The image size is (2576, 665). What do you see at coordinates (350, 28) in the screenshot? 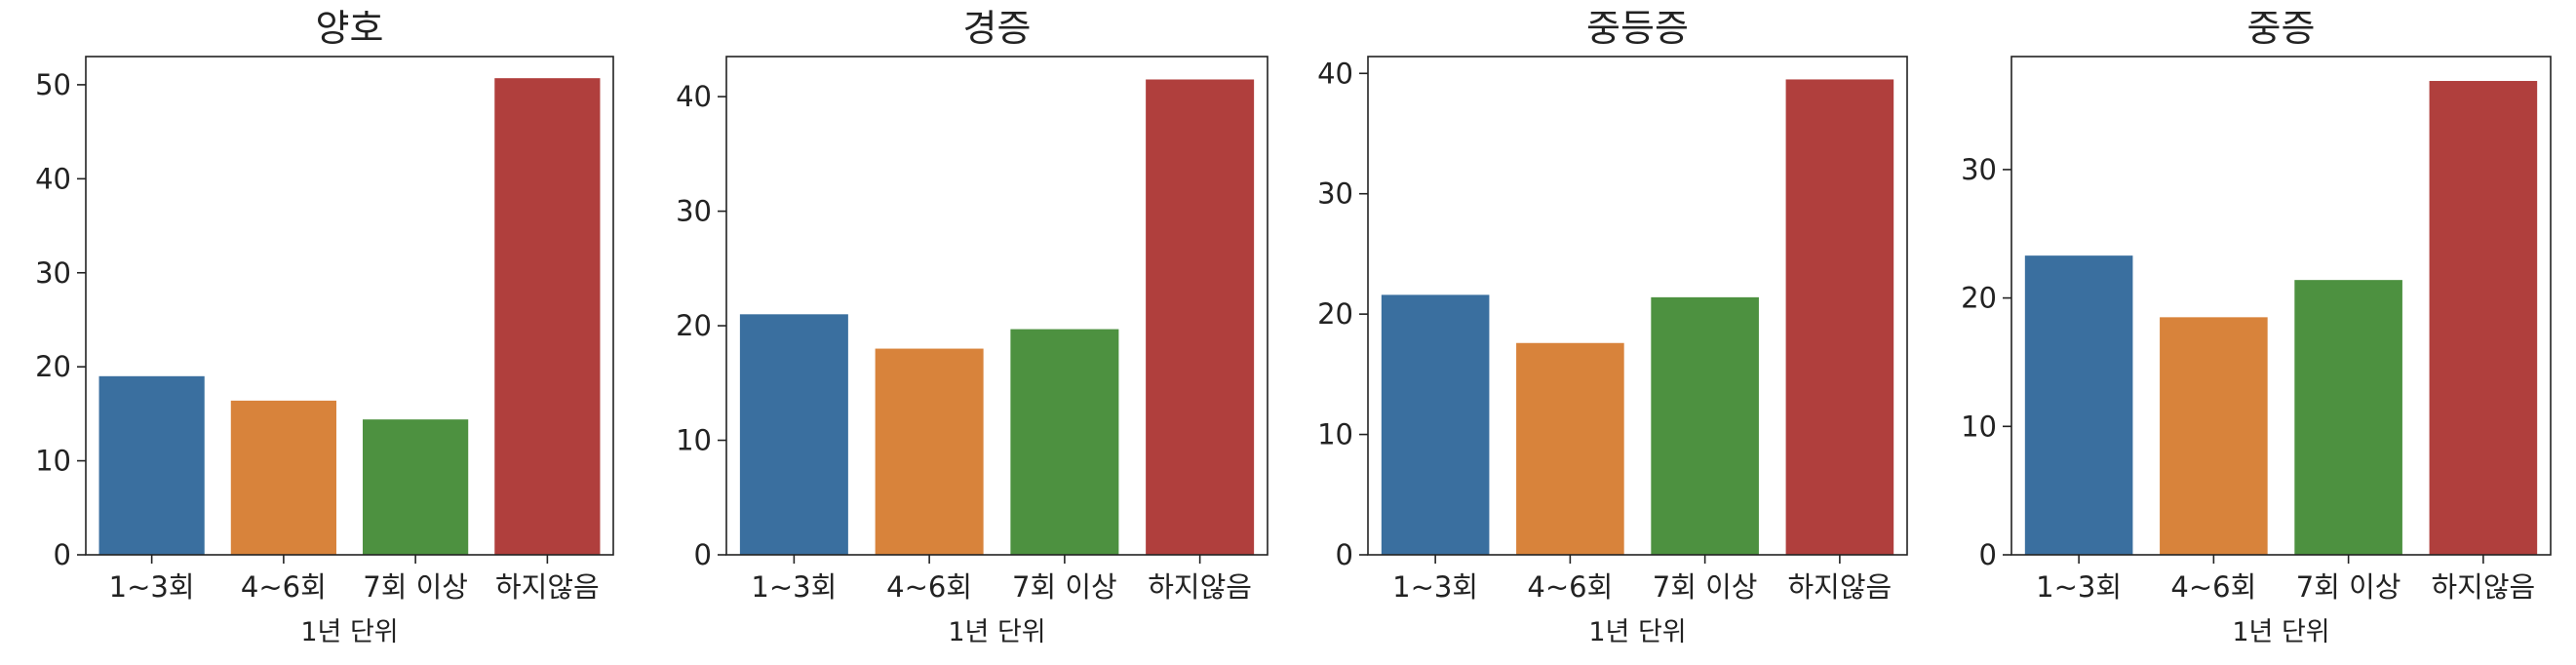
I see `chart-title-1: 양호` at bounding box center [350, 28].